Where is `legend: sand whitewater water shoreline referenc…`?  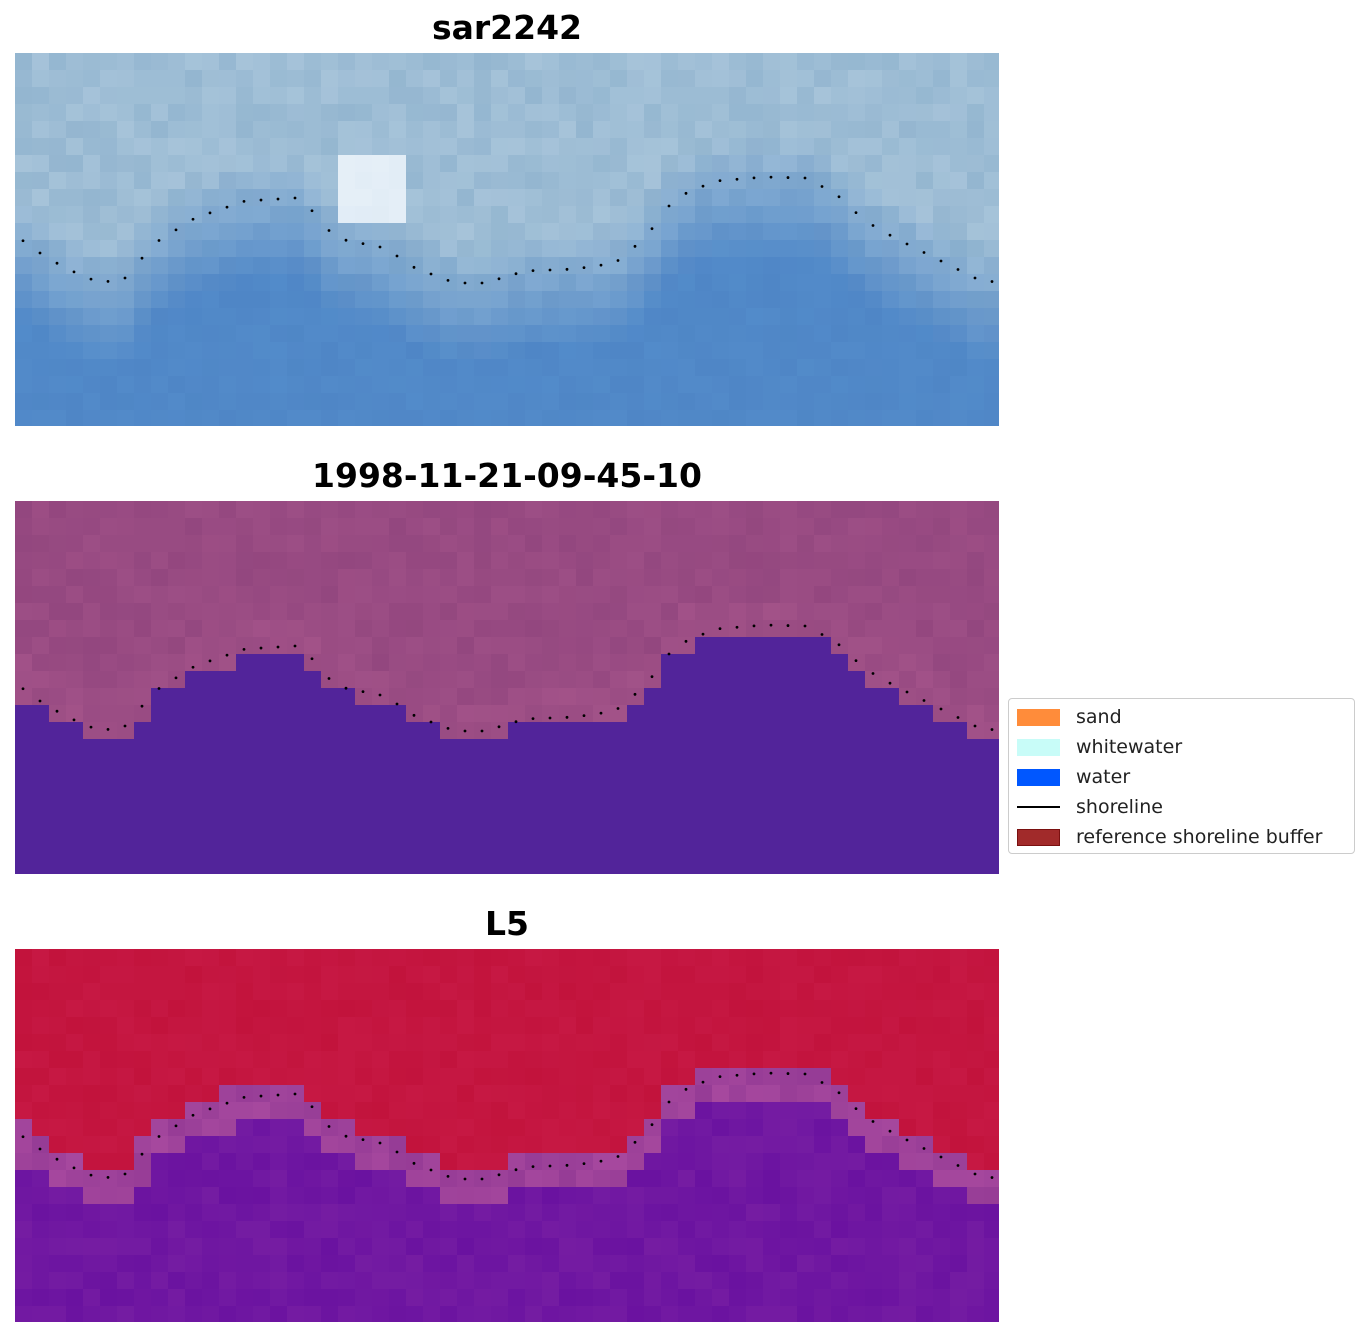
legend: sand whitewater water shoreline referenc… is located at coordinates (1181, 776).